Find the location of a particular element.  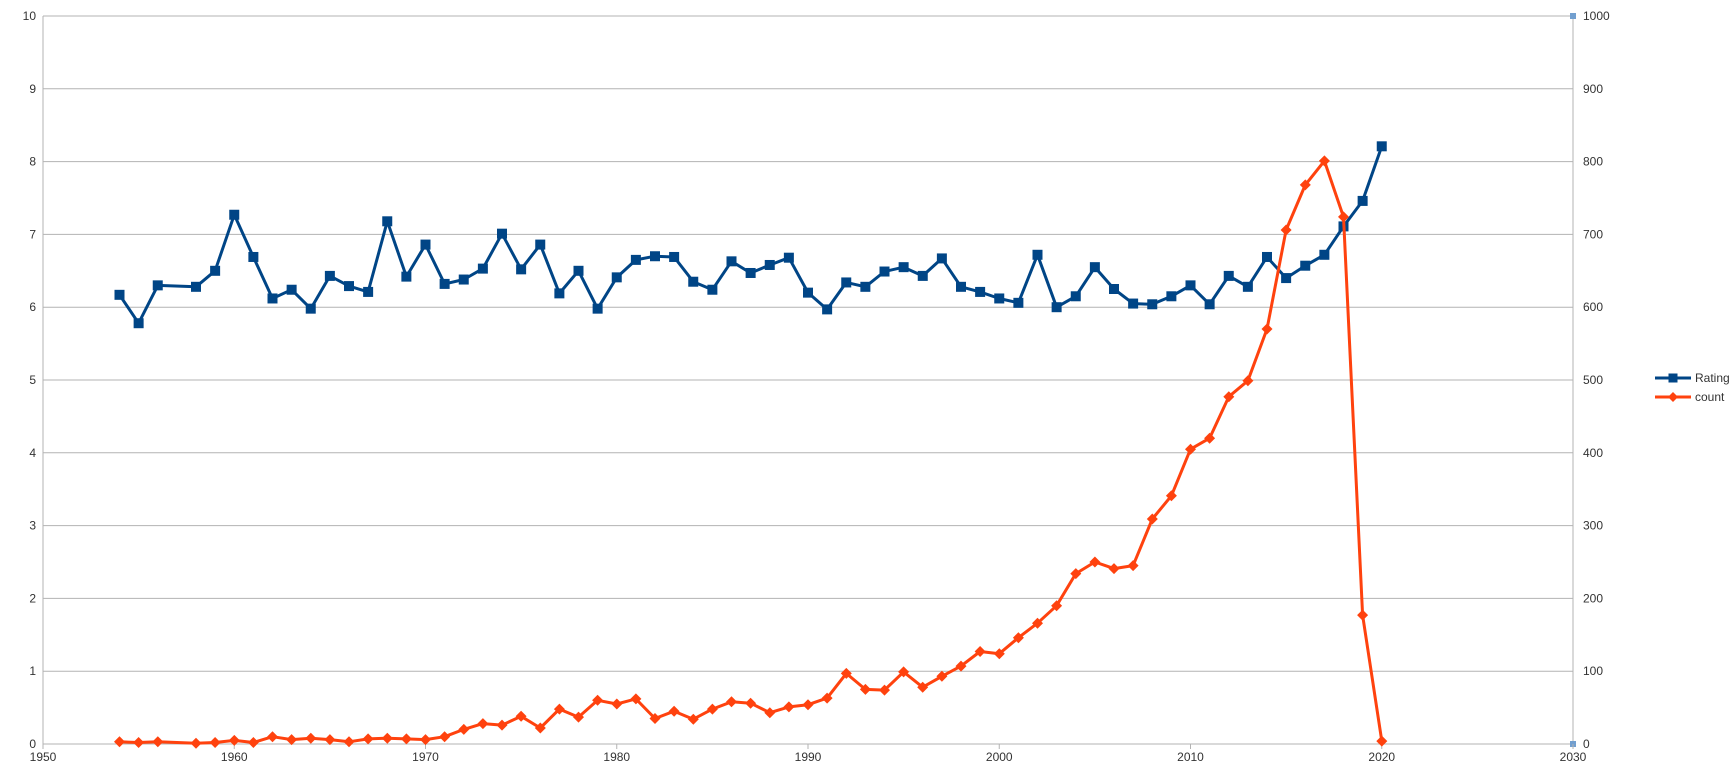

legend-label: count is located at coordinates (1710, 397).